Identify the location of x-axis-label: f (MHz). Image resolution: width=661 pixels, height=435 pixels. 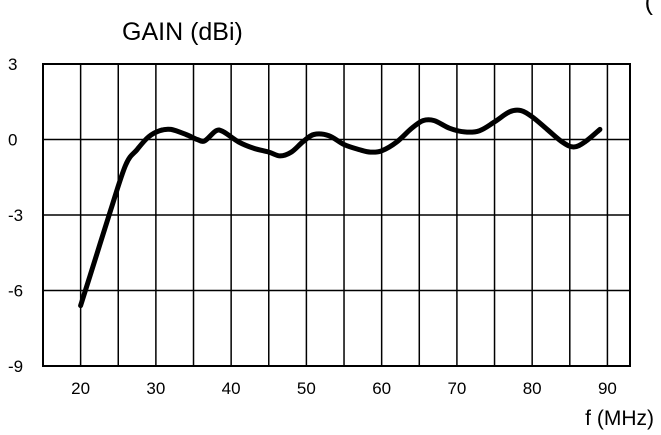
(619, 418).